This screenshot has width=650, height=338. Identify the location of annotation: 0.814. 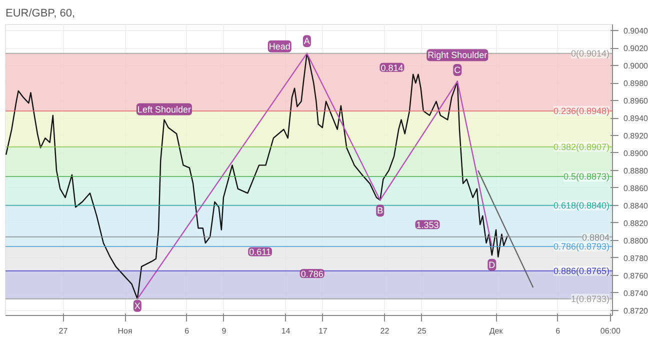
(392, 67).